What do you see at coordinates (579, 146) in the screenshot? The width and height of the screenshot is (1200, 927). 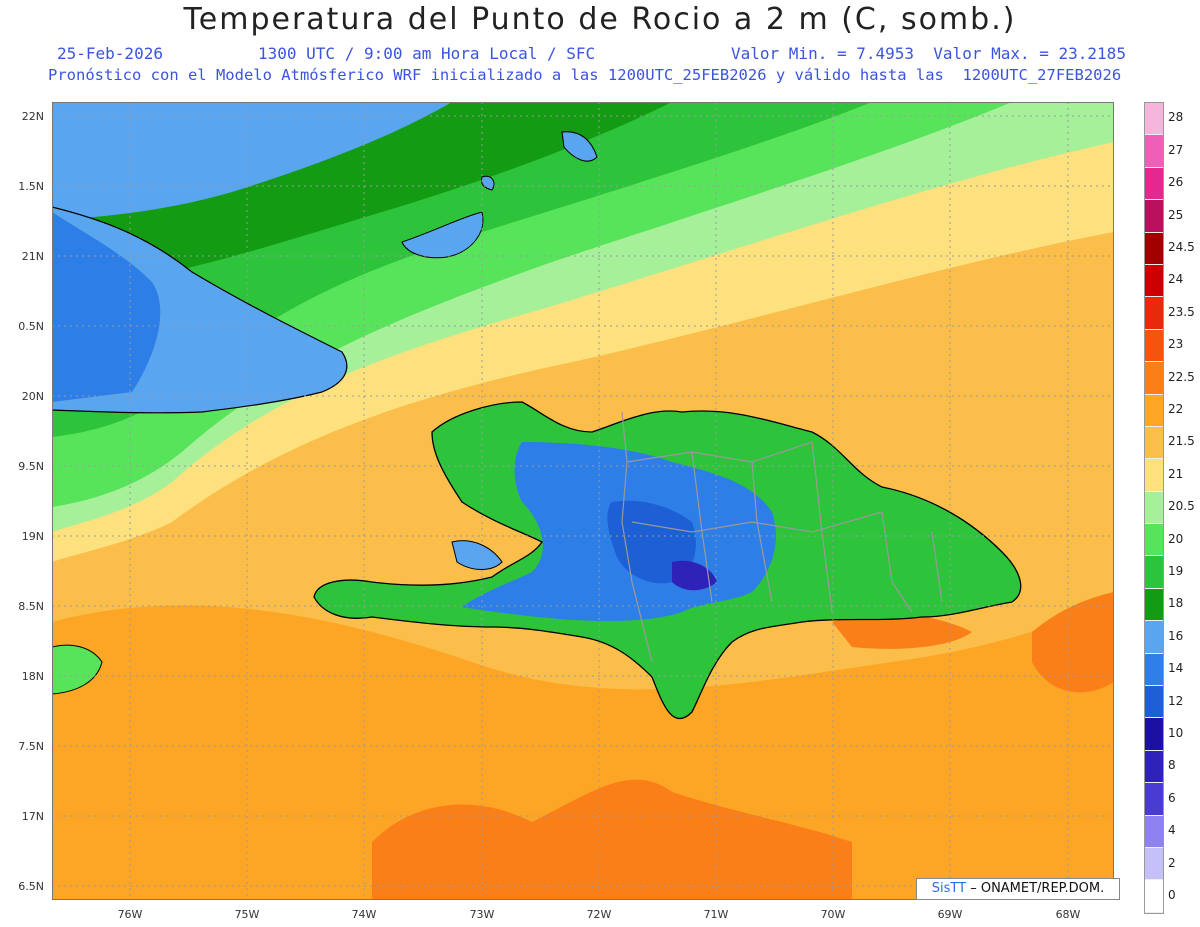 I see `caicos-island` at bounding box center [579, 146].